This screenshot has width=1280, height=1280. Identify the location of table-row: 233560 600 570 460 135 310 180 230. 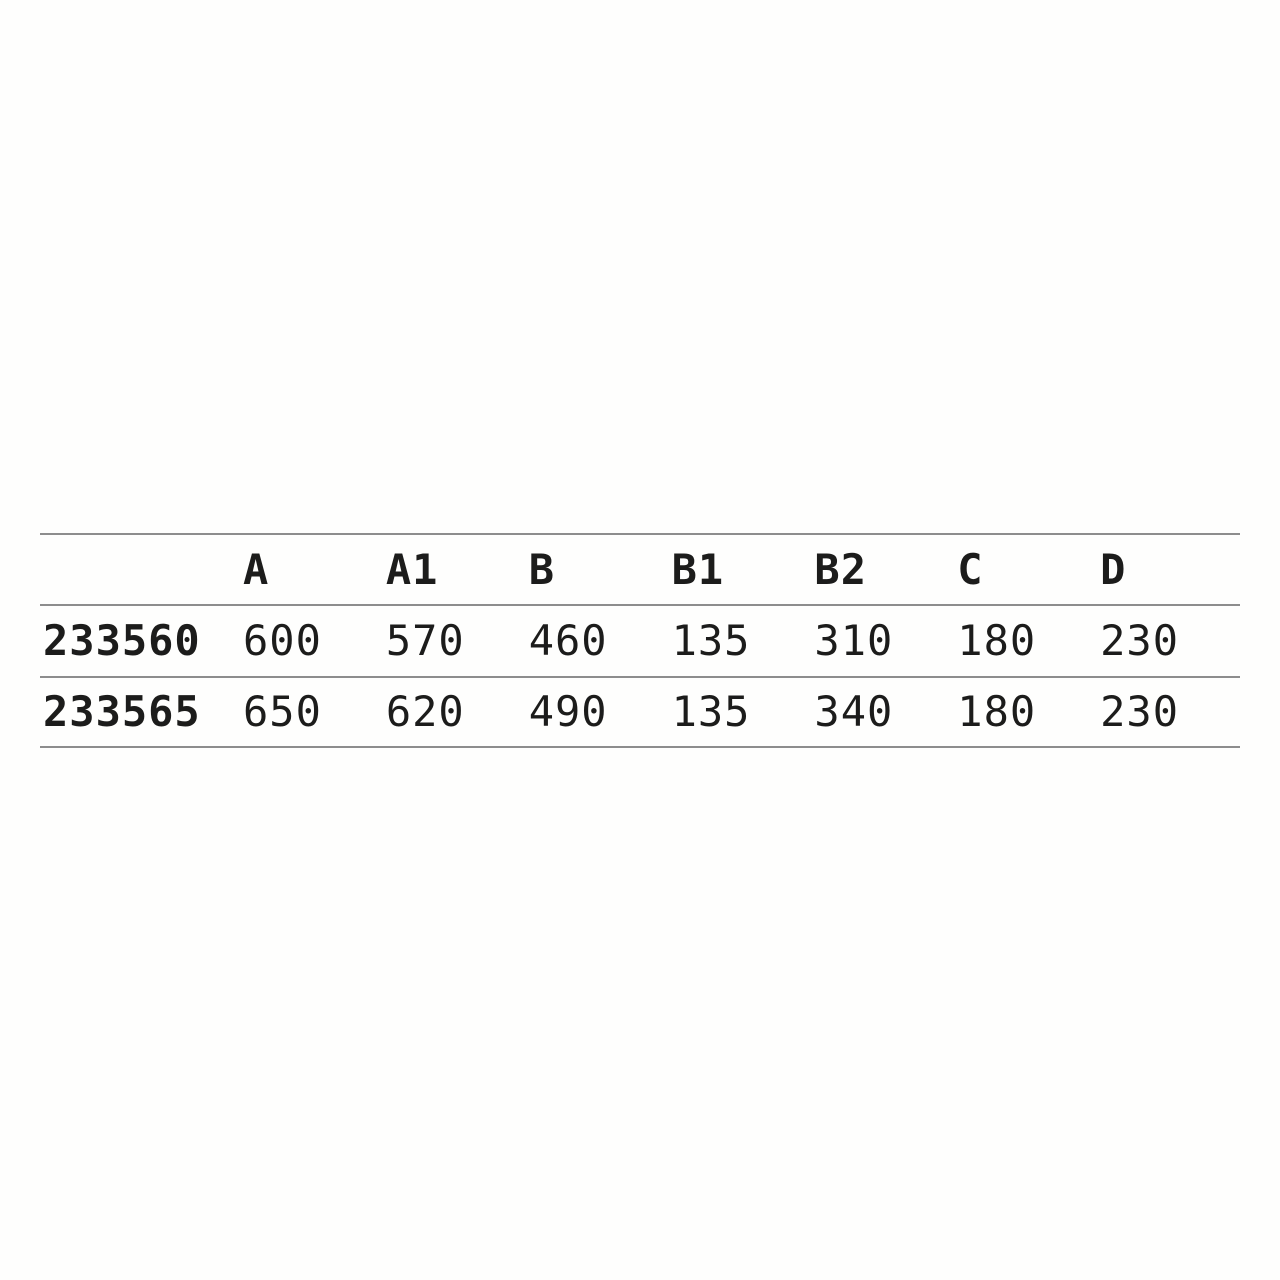
(640, 642).